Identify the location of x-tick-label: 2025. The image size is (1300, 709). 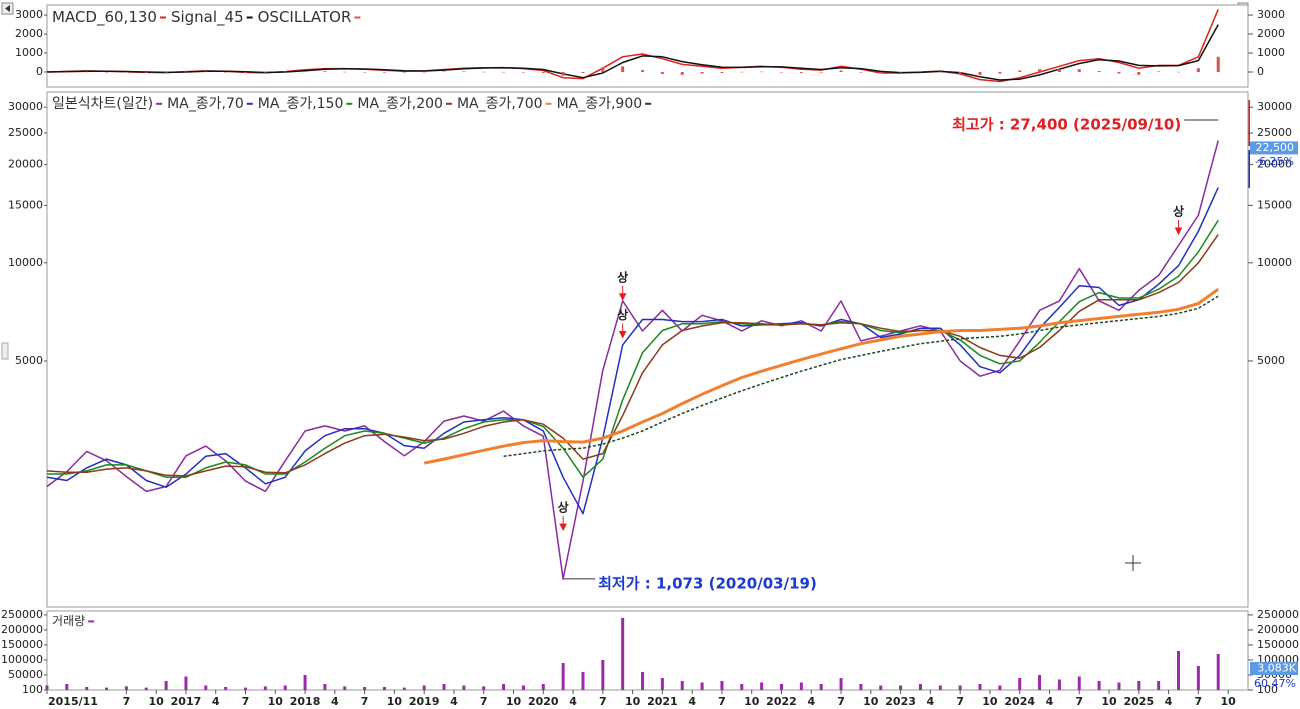
(1139, 701).